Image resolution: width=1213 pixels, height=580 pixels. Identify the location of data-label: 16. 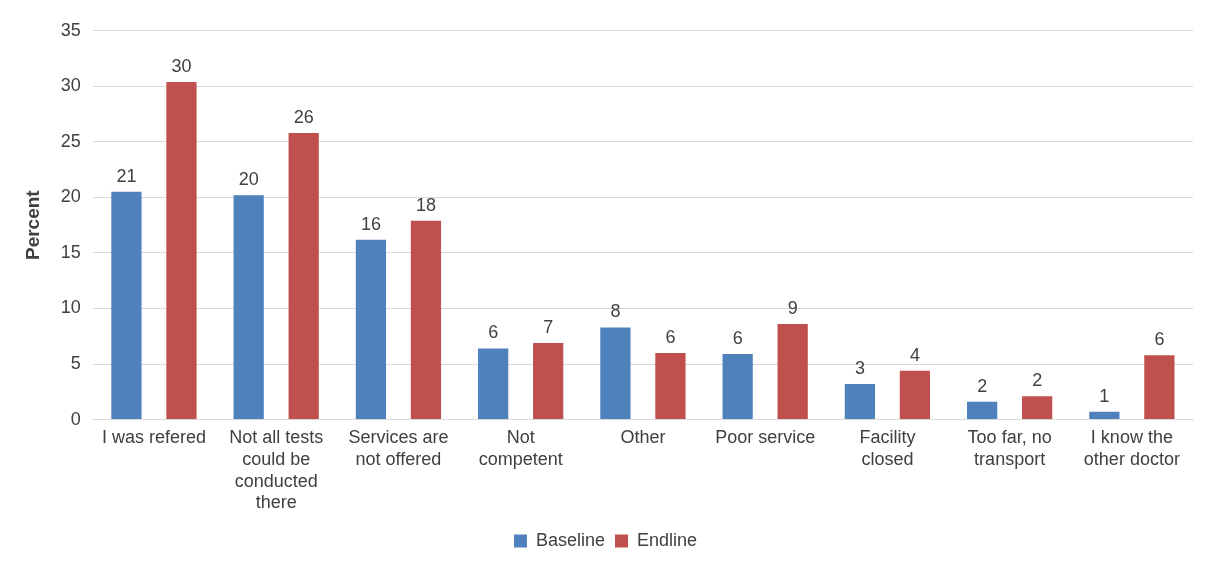
(370, 223).